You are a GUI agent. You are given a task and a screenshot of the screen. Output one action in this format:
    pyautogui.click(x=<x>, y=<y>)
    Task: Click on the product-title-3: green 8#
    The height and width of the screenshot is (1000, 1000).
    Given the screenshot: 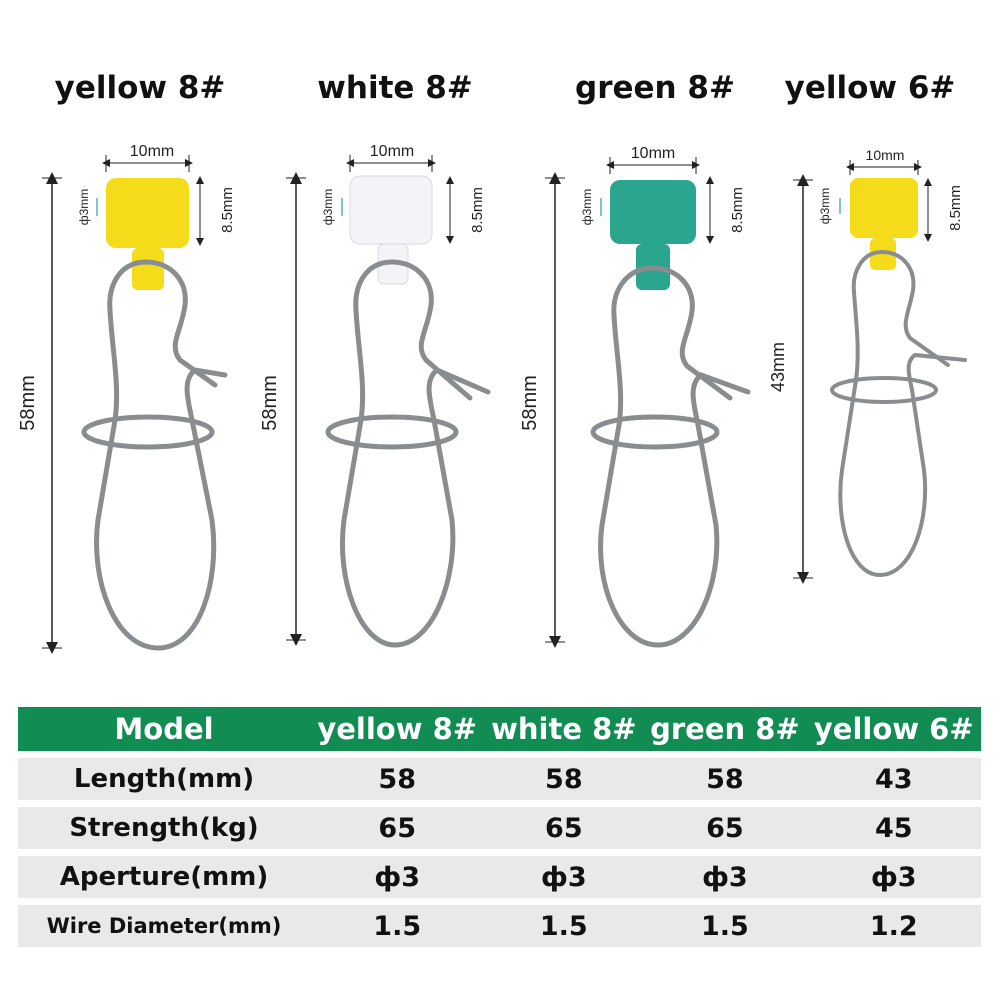 What is the action you would take?
    pyautogui.click(x=655, y=88)
    